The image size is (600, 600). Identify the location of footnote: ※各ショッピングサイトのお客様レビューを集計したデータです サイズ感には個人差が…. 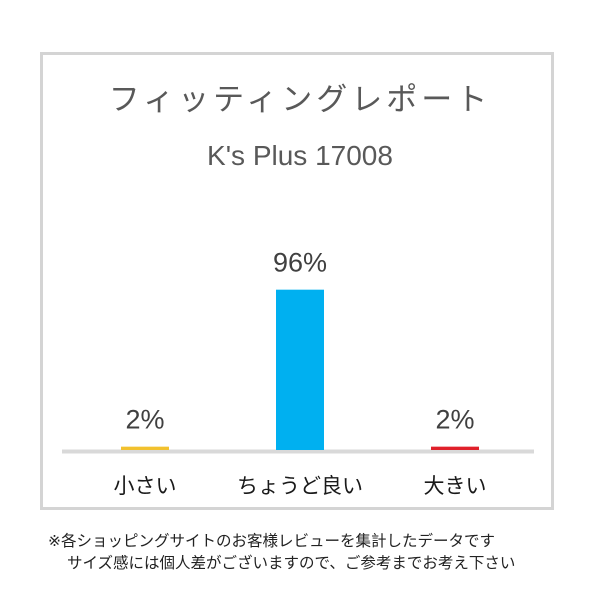
(318, 552).